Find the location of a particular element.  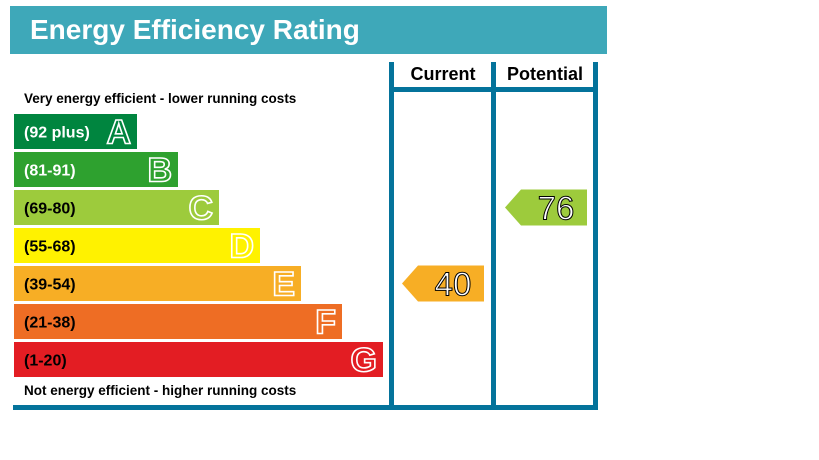

band-f-range: (21-38) is located at coordinates (50, 323).